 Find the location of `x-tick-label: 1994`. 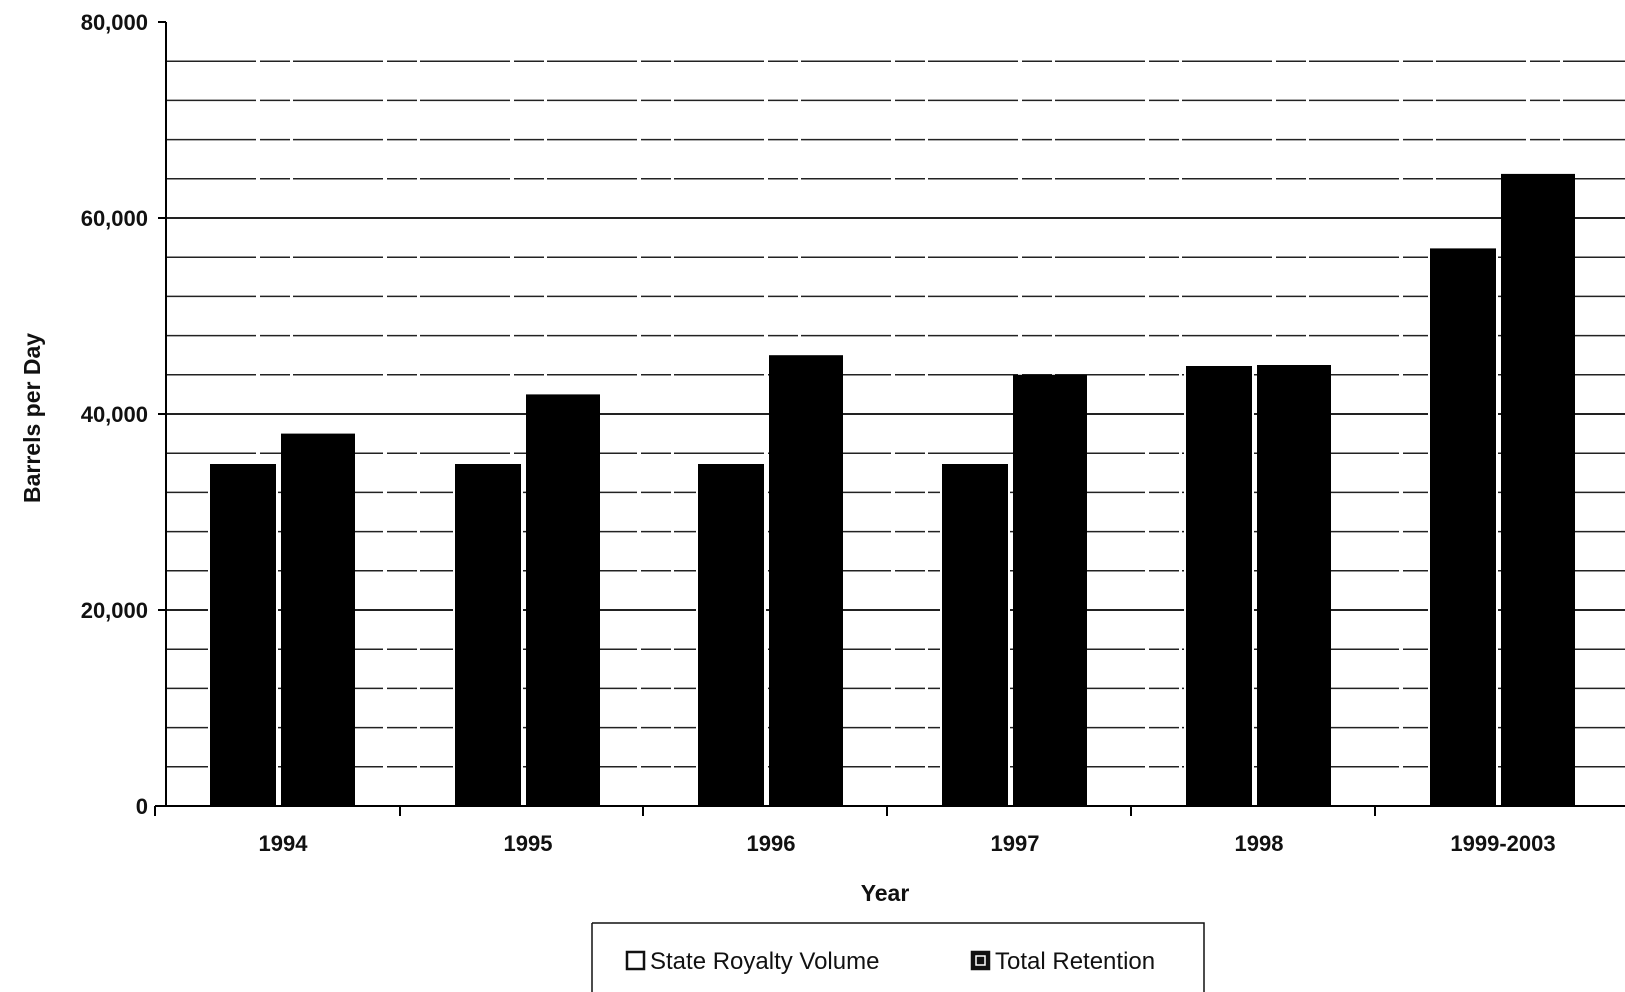

x-tick-label: 1994 is located at coordinates (284, 843).